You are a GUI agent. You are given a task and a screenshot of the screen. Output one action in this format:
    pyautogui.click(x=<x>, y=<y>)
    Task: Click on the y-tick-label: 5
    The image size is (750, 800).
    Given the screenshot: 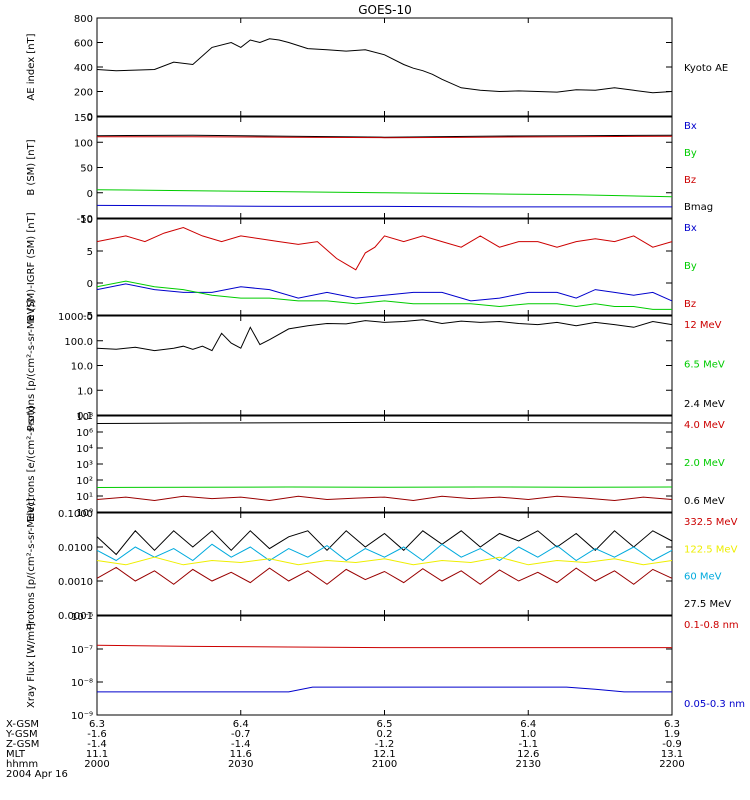 What is the action you would take?
    pyautogui.click(x=90, y=252)
    